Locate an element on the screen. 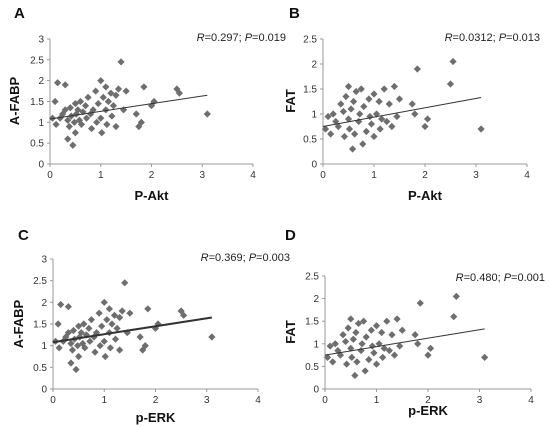  panel-letter: C is located at coordinates (23, 235).